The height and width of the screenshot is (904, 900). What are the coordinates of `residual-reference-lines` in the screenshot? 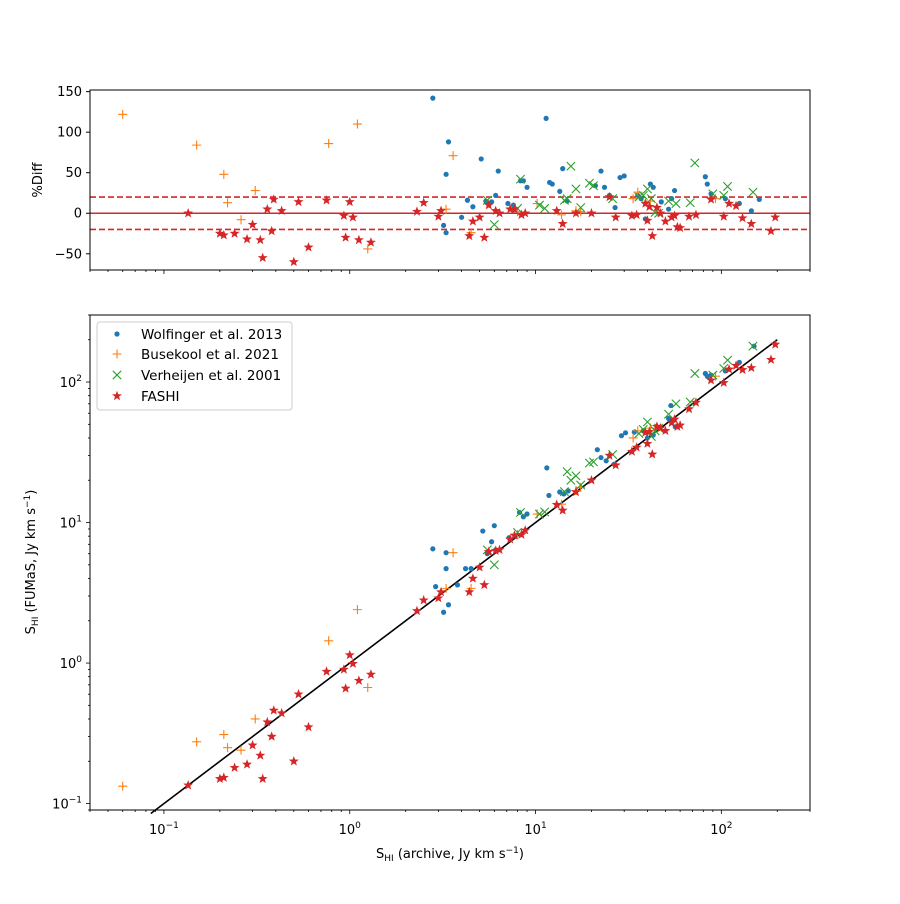 It's located at (450, 213).